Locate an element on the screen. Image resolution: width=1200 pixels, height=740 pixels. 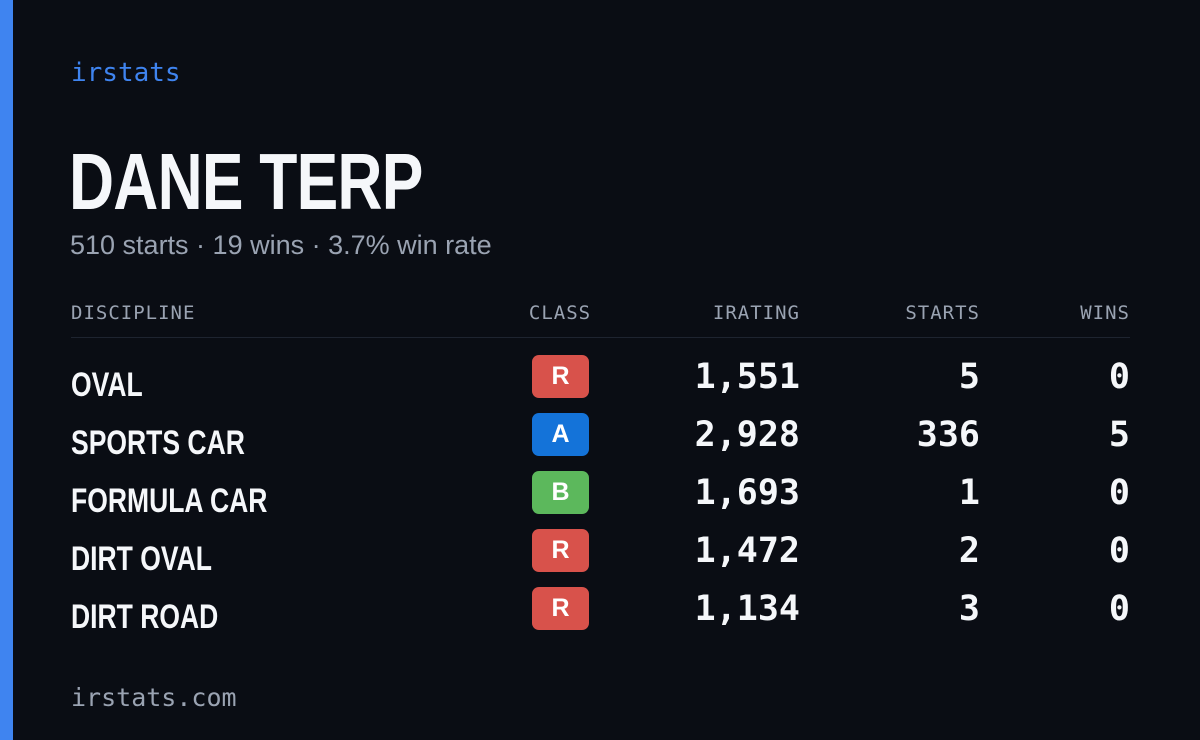
header-class-label: CLASS is located at coordinates (560, 313).